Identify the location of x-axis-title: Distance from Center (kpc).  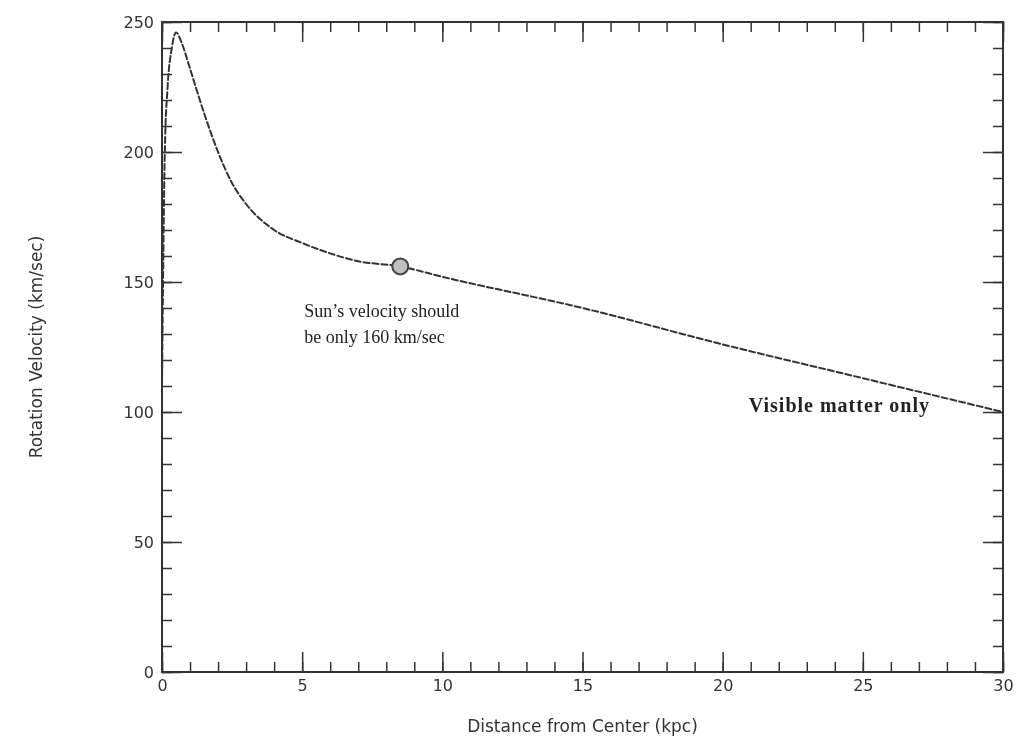
(582, 726).